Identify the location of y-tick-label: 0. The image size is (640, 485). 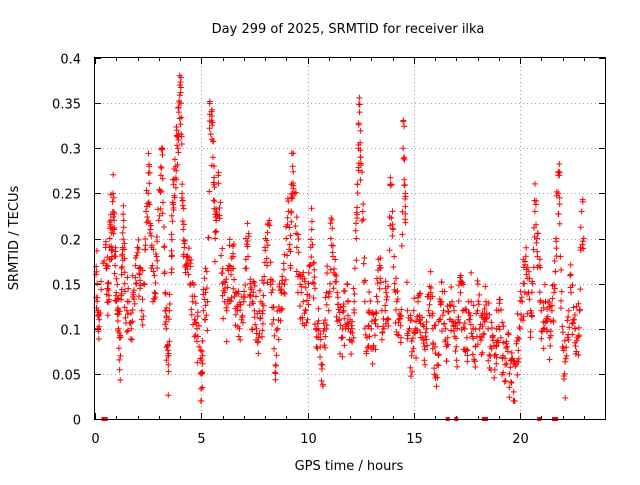
(77, 421).